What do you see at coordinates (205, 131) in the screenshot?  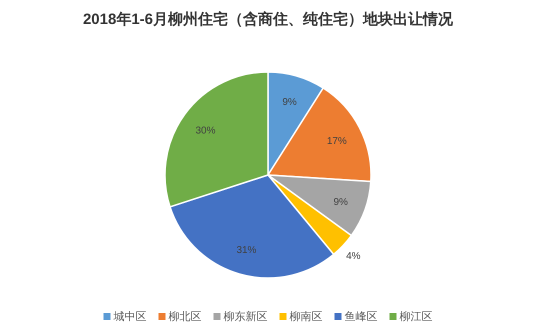 I see `data-label: 30%` at bounding box center [205, 131].